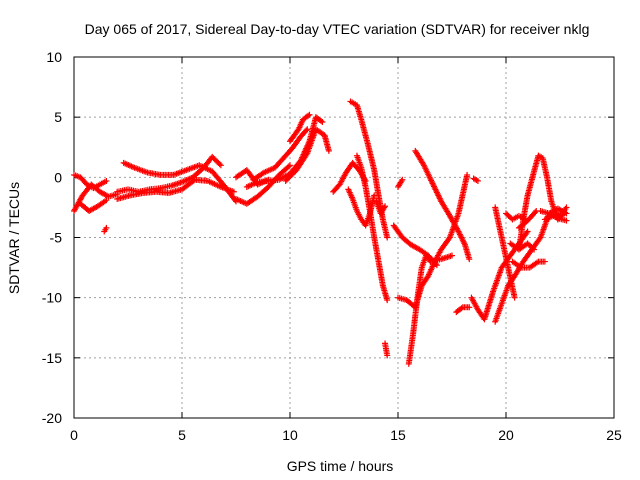  I want to click on y-tick-label: -10, so click(52, 298).